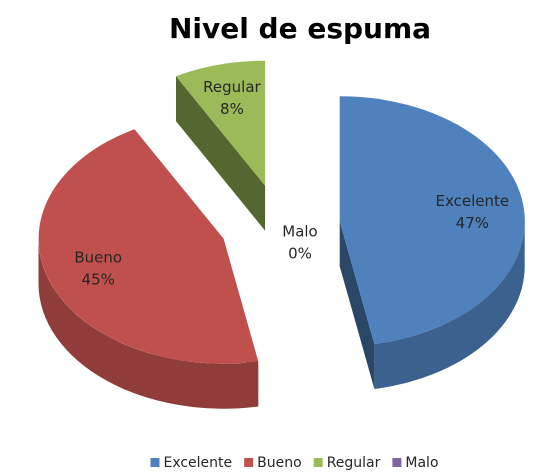  What do you see at coordinates (221, 123) in the screenshot?
I see `slice-top` at bounding box center [221, 123].